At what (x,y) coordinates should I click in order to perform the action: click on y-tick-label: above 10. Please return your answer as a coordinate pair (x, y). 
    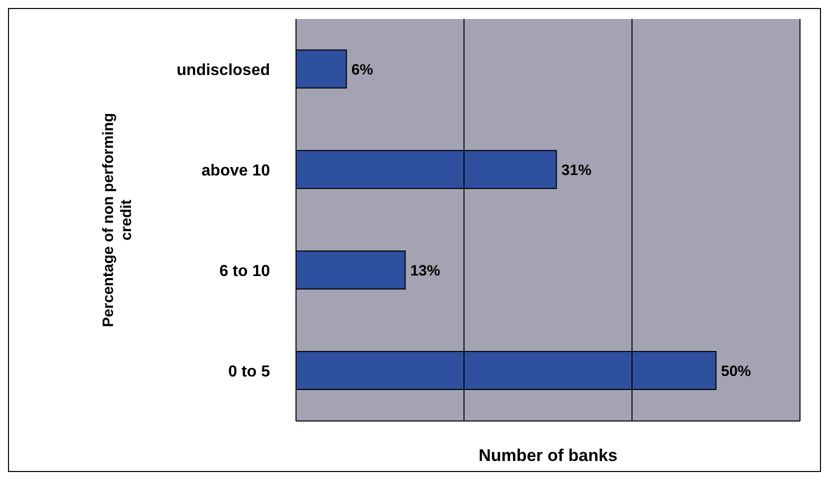
    Looking at the image, I should click on (236, 171).